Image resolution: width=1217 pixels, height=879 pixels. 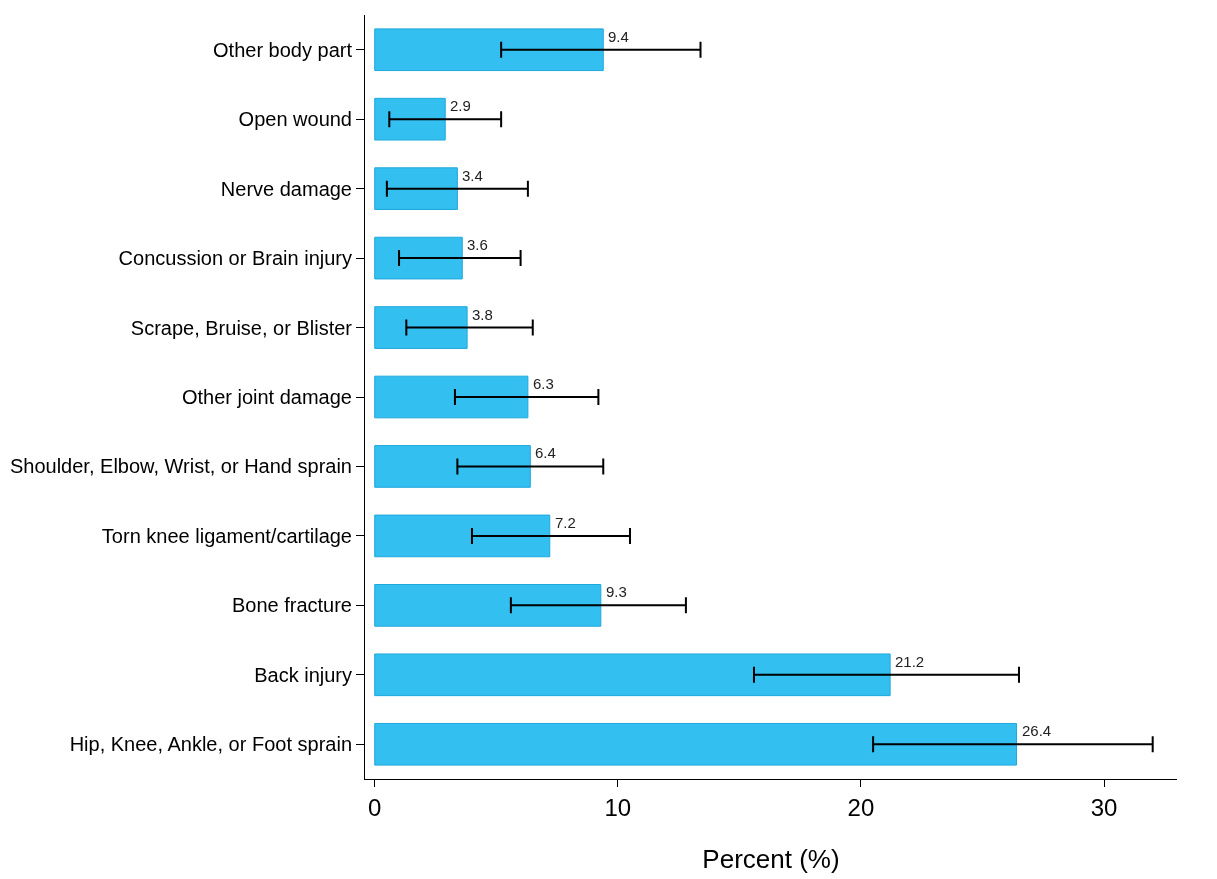 What do you see at coordinates (482, 314) in the screenshot?
I see `data-label: 3.8` at bounding box center [482, 314].